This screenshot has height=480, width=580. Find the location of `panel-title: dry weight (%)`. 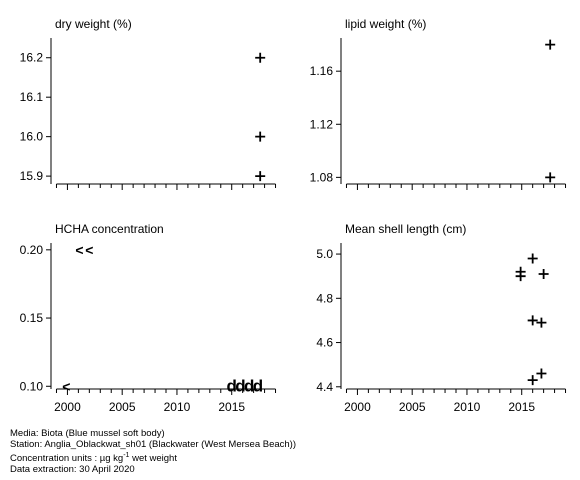

panel-title: dry weight (%) is located at coordinates (93, 24).